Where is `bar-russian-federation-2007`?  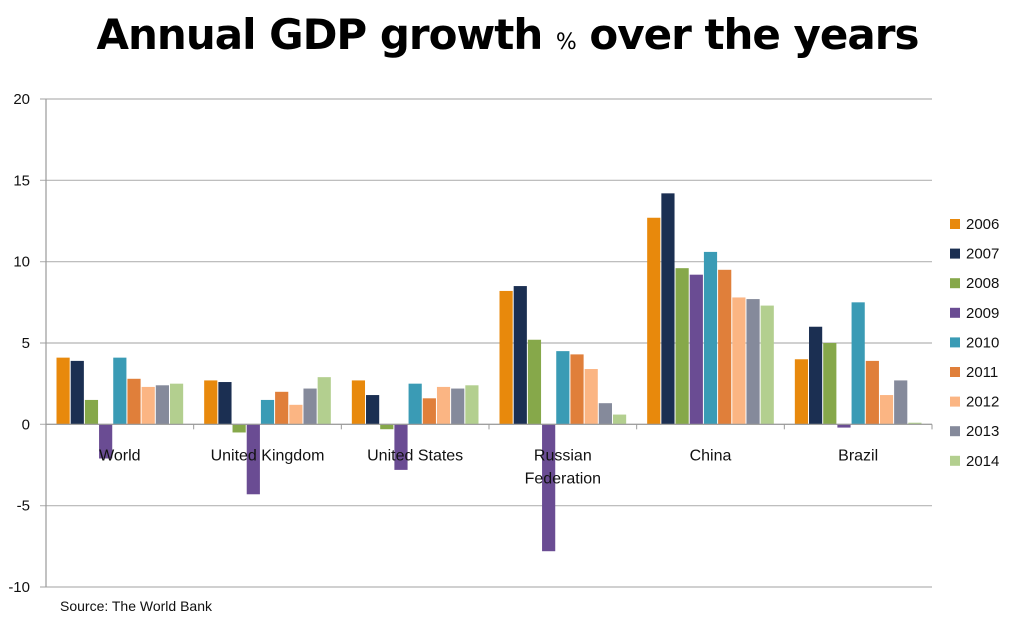
bar-russian-federation-2007 is located at coordinates (520, 355).